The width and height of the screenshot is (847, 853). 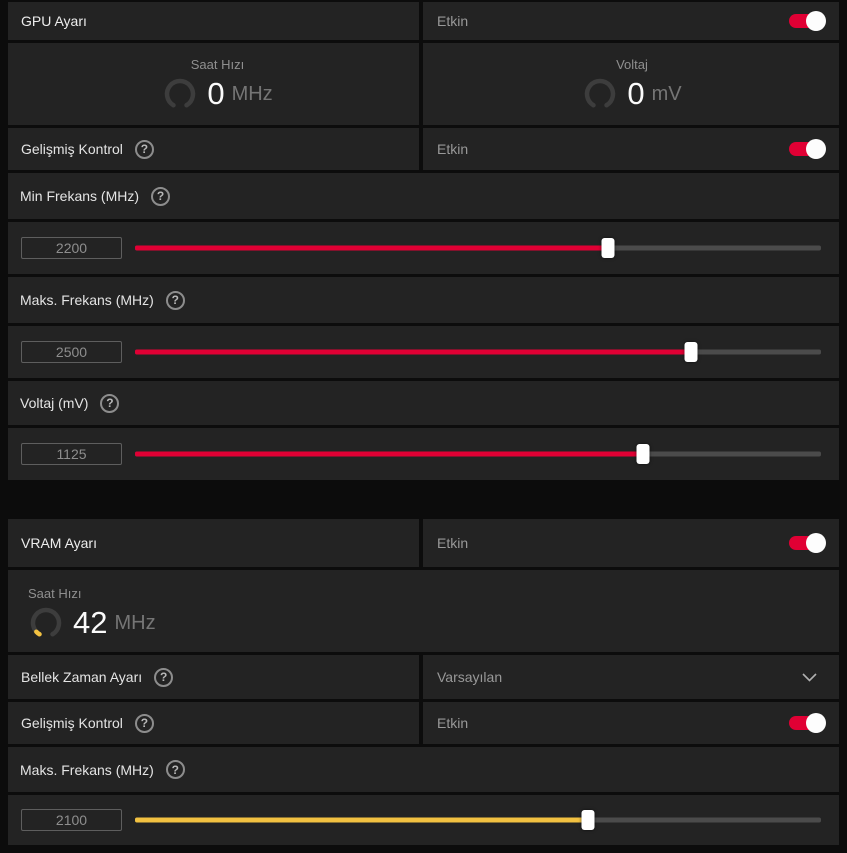 I want to click on min-frequency-slider, so click(x=478, y=248).